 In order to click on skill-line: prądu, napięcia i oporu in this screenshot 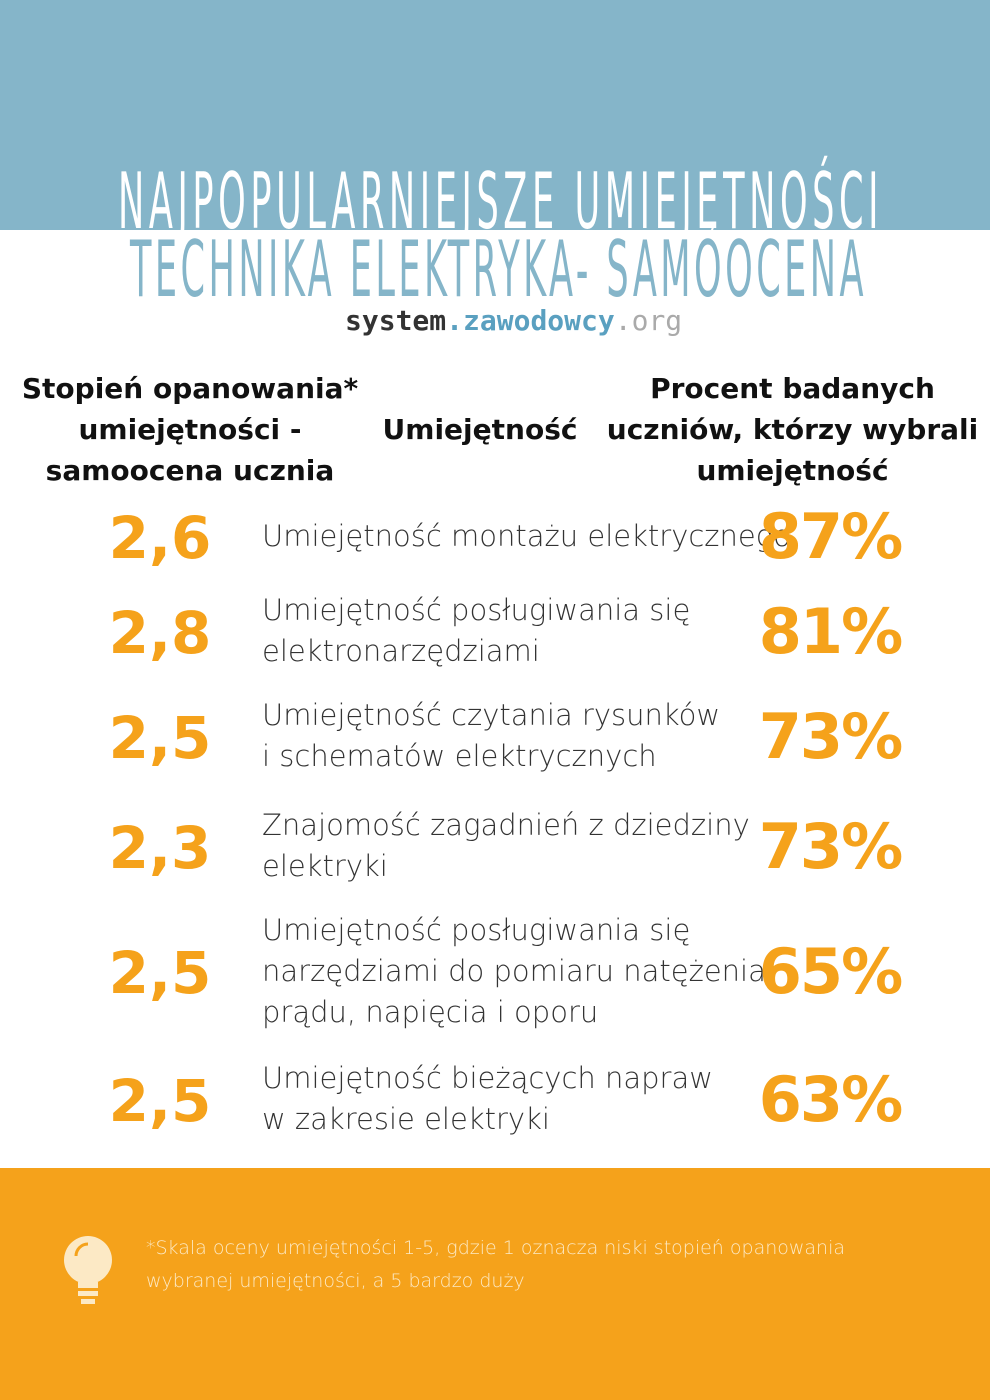, I will do `click(430, 1011)`.